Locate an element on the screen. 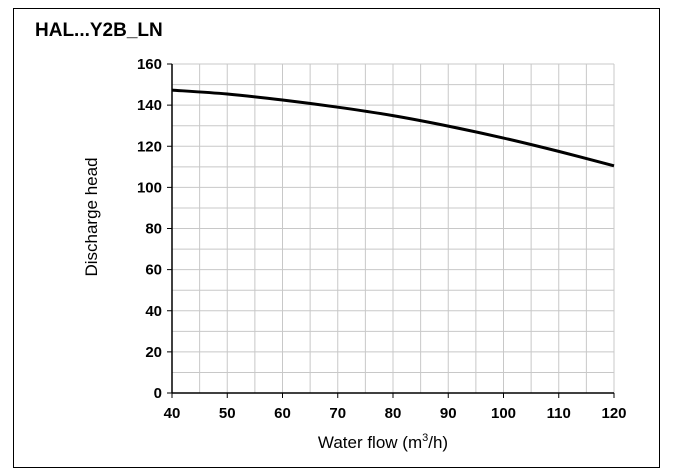  x-tick-label: 90 is located at coordinates (448, 413).